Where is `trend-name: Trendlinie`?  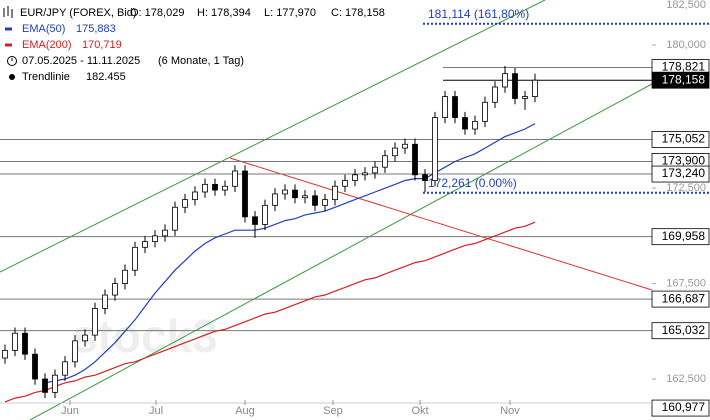
trend-name: Trendlinie is located at coordinates (46, 77).